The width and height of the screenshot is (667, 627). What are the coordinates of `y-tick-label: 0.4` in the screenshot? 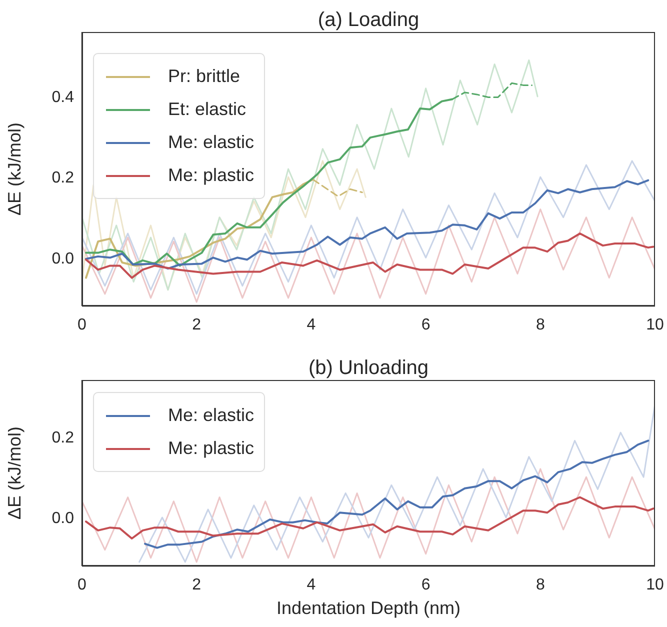 It's located at (63, 97).